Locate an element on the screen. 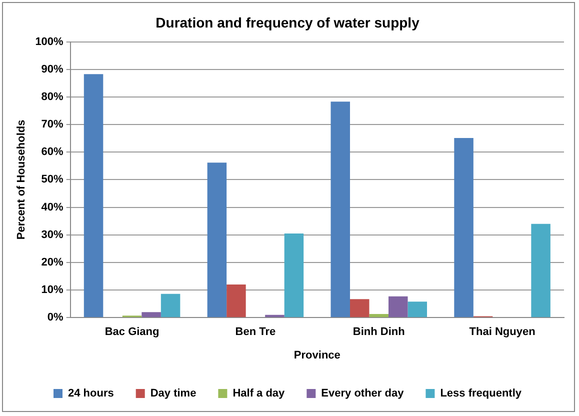 The image size is (579, 416). x-tick-label: Thai Nguyen is located at coordinates (502, 332).